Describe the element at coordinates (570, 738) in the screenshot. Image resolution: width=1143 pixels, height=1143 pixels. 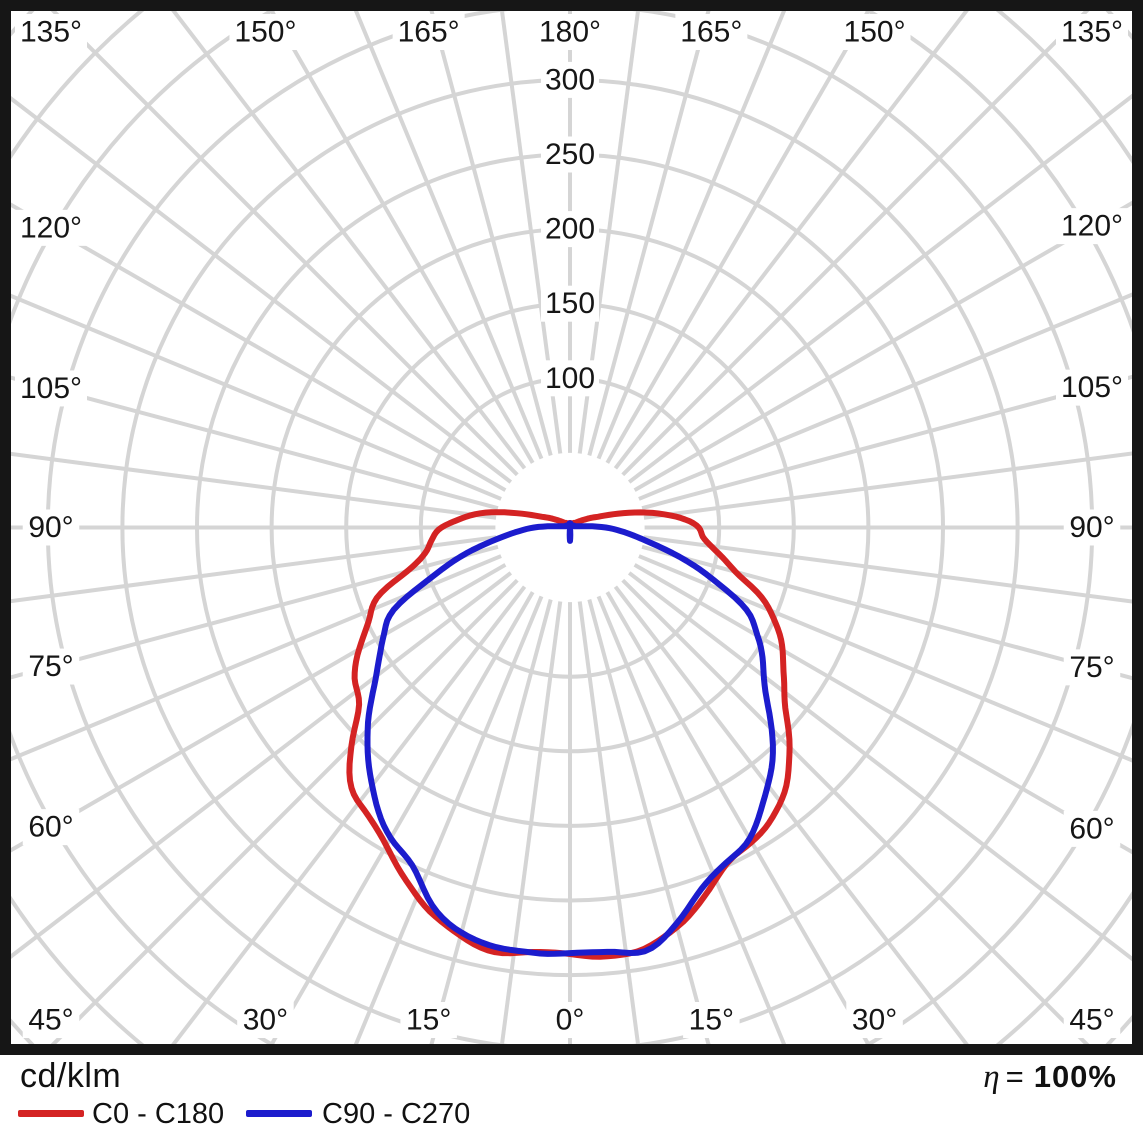
I see `curve-c90-c270` at that location.